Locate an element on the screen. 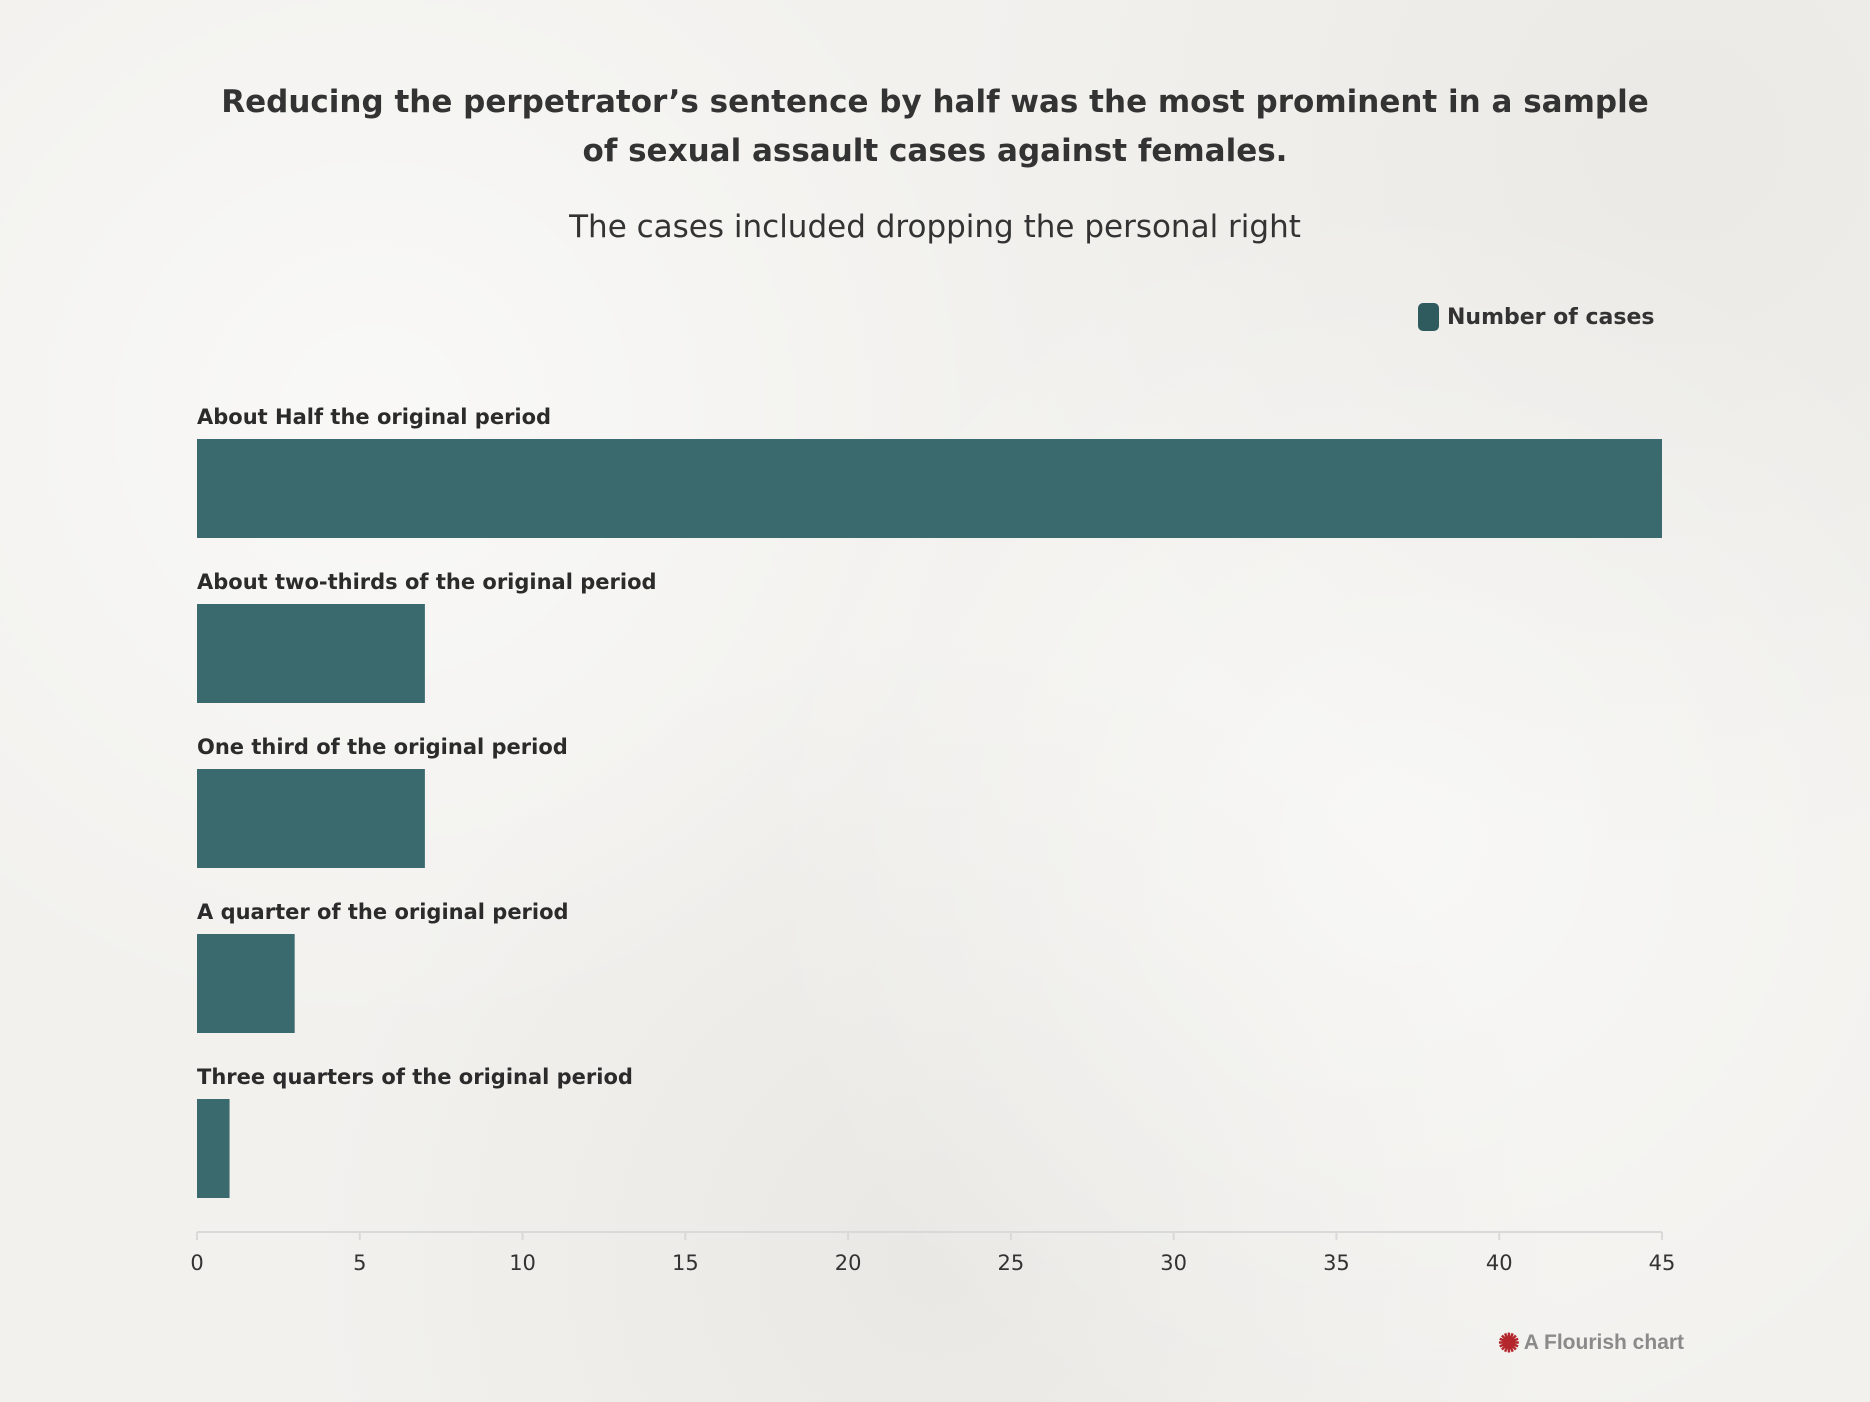 This screenshot has width=1870, height=1402. x-tick-label: 35 is located at coordinates (1336, 1263).